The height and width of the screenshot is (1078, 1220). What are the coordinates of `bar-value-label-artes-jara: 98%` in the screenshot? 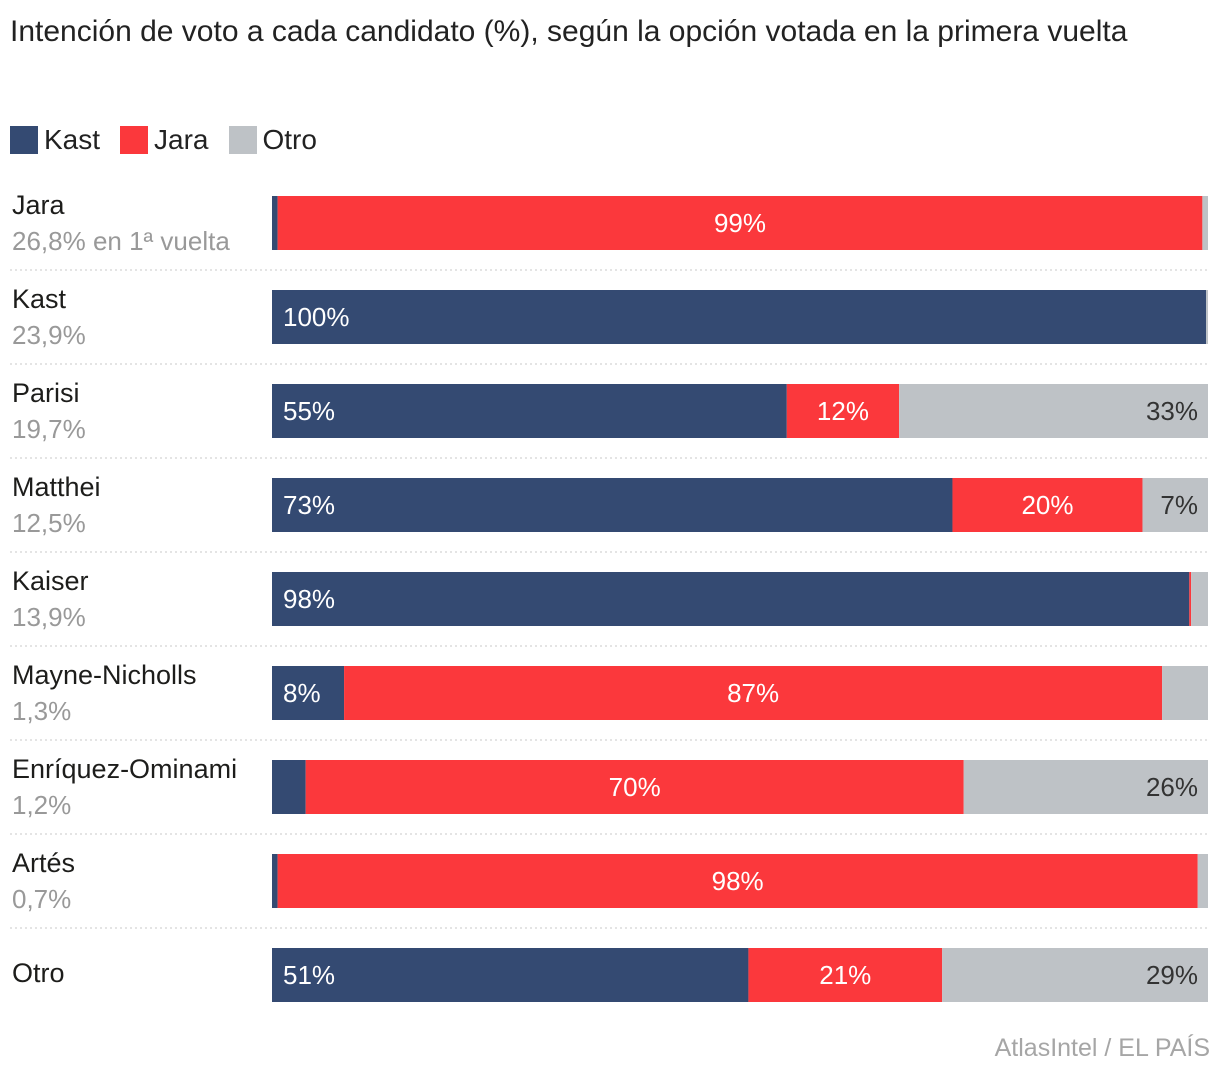 It's located at (738, 881).